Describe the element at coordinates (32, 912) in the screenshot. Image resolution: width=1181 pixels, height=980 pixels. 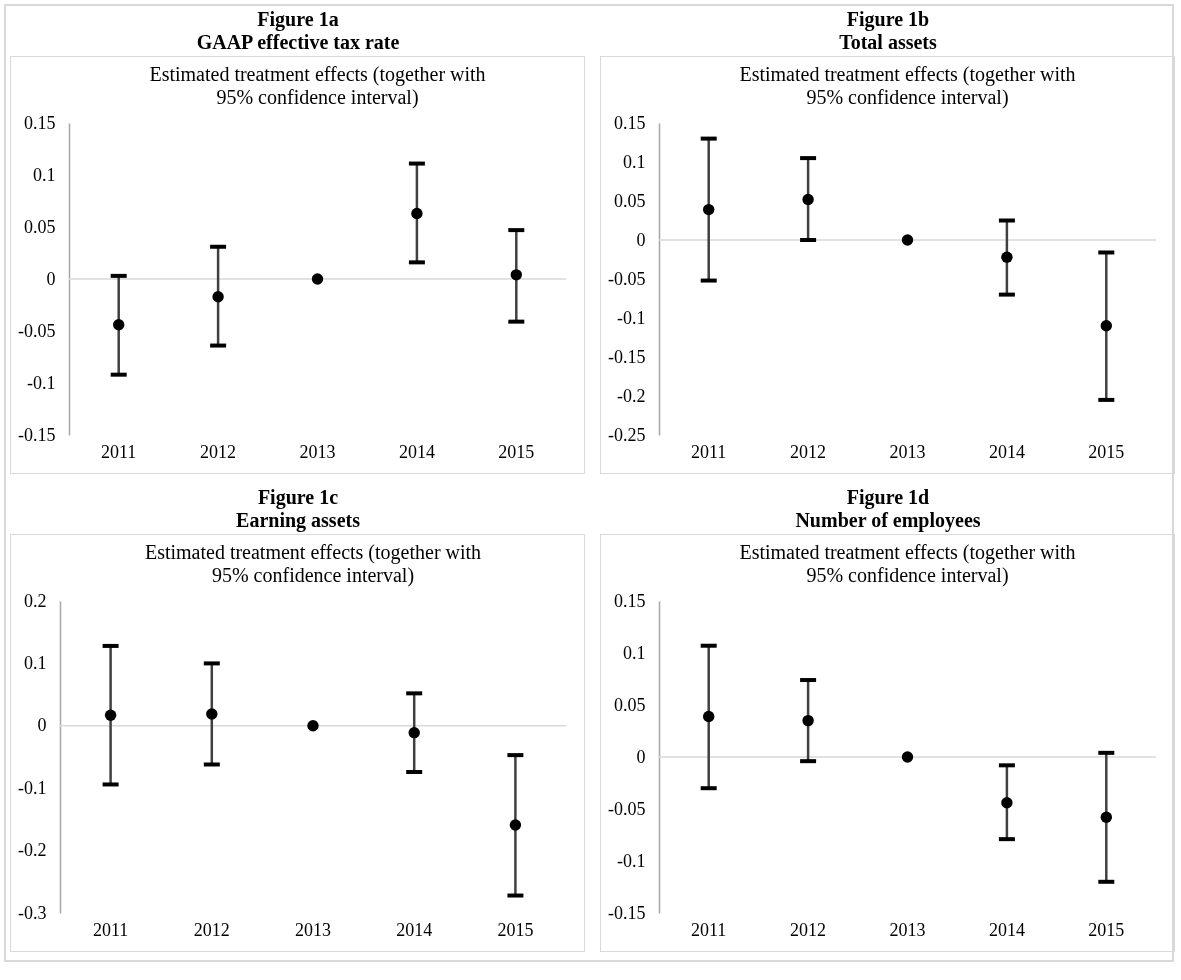
I see `y-tick-label: -0.3` at that location.